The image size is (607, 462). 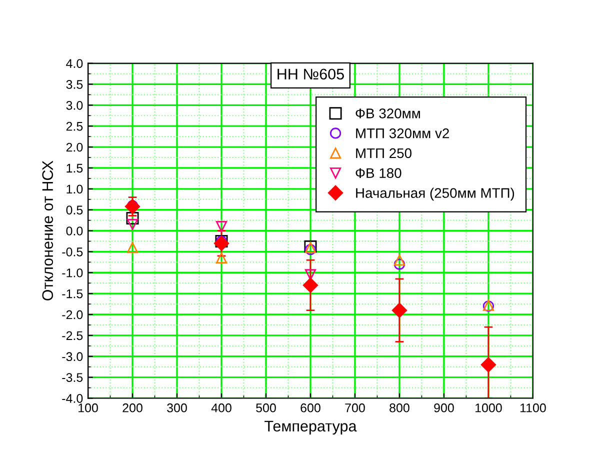 I want to click on y-tick-label: 3.0, so click(x=74, y=105).